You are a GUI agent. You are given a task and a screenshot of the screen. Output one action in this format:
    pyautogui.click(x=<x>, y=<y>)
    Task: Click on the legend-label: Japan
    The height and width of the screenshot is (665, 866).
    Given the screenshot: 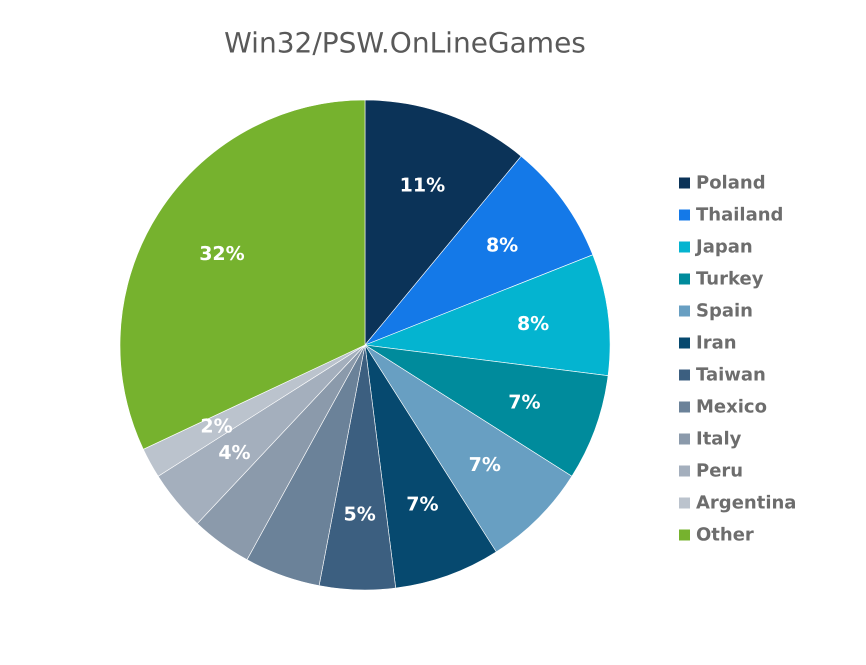 What is the action you would take?
    pyautogui.click(x=723, y=247)
    